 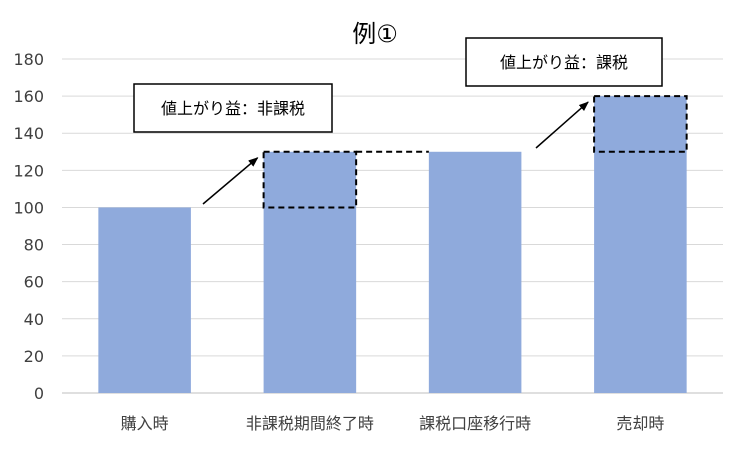 I want to click on y-tick-label: 80, so click(x=34, y=245).